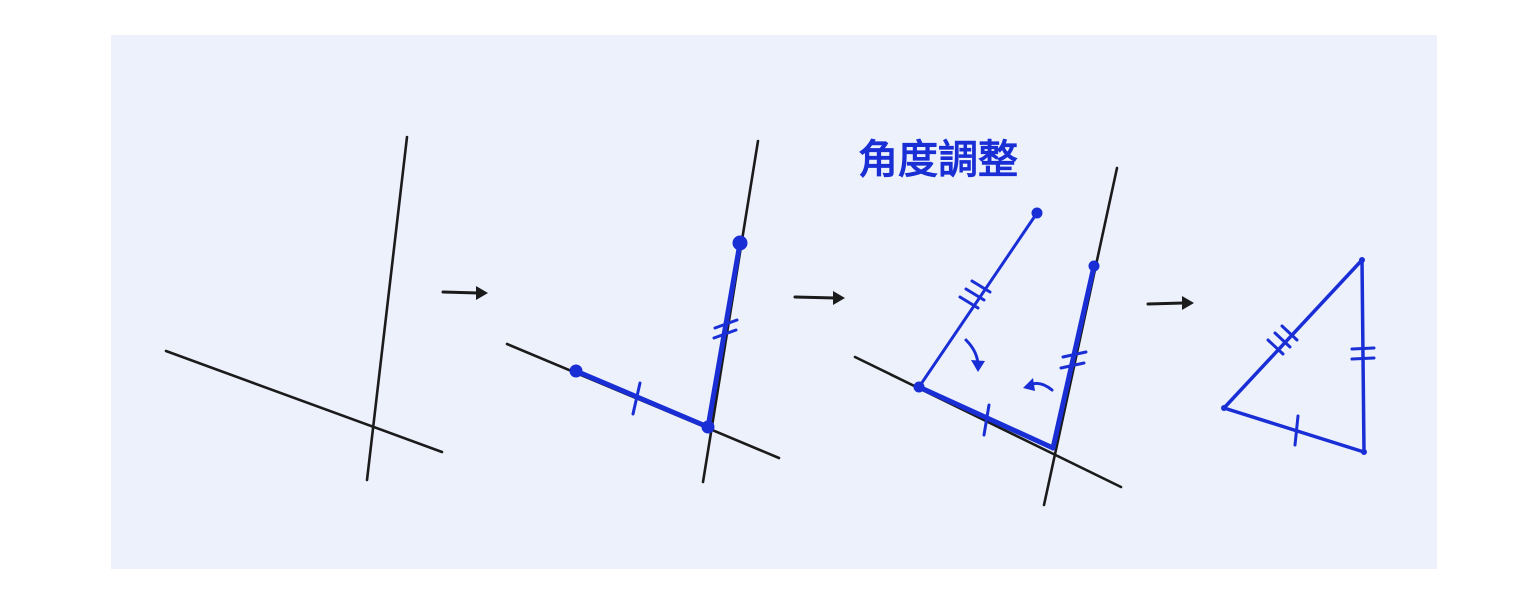  What do you see at coordinates (1296, 430) in the screenshot?
I see `step-4-tick-single` at bounding box center [1296, 430].